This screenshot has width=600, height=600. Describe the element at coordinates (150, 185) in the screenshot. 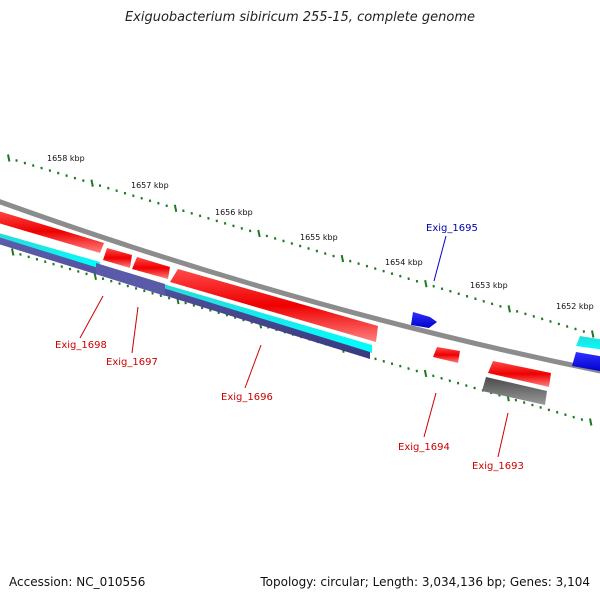

I see `scale-label-1657: 1657 kbp` at that location.